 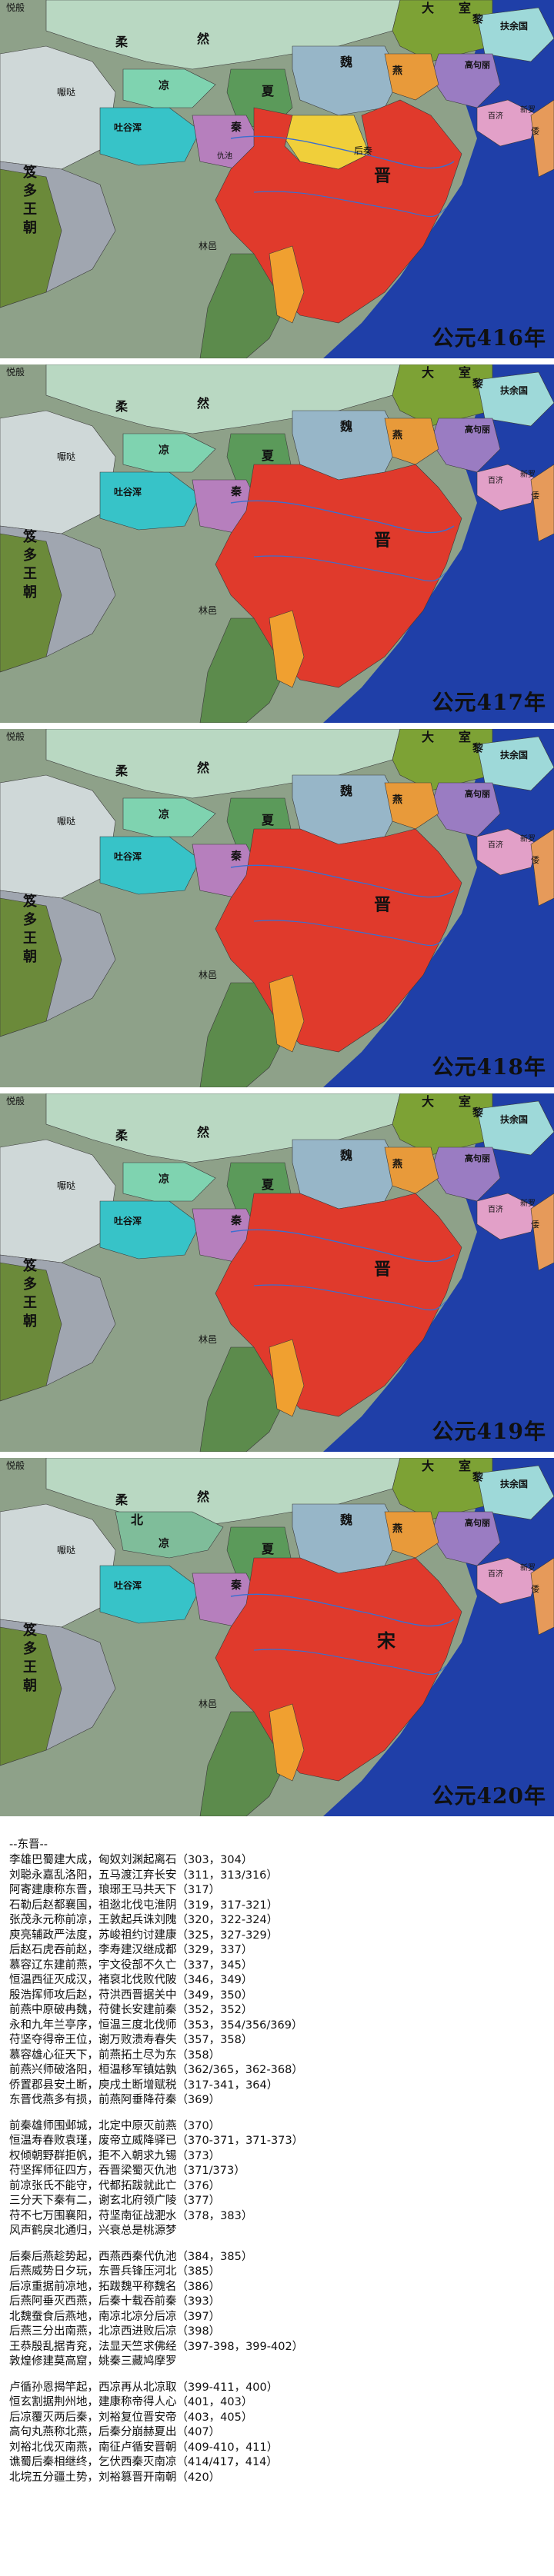 What do you see at coordinates (143, 2462) in the screenshot?
I see `poem-line: 谯蜀后秦相继终，乞伏西秦灭南凉（414/417，414）` at bounding box center [143, 2462].